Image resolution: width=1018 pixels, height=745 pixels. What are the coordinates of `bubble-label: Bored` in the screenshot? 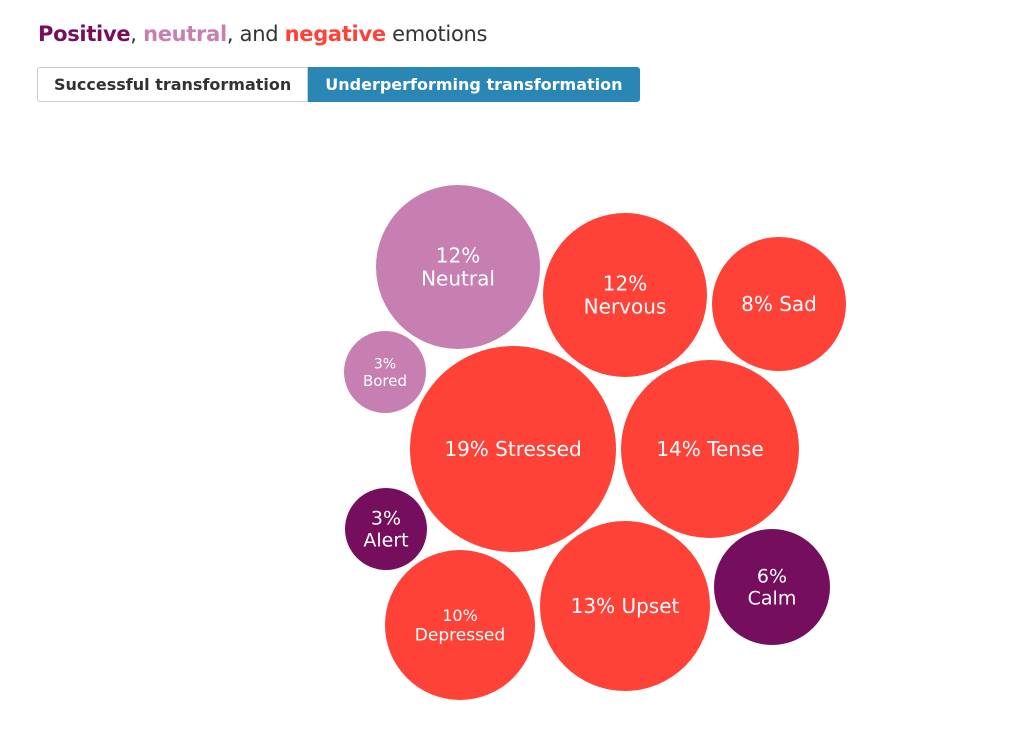 It's located at (385, 381).